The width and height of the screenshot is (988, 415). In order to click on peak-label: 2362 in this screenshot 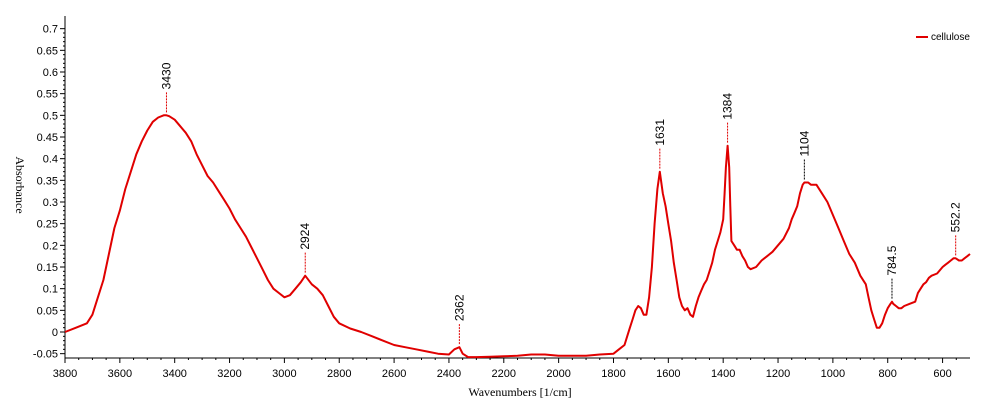, I will do `click(459, 307)`.